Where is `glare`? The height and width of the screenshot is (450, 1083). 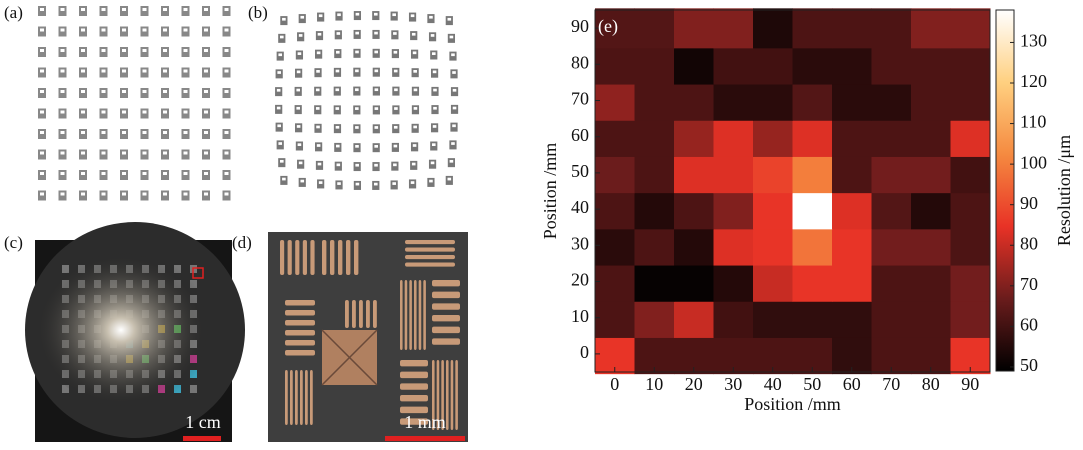 glare is located at coordinates (130, 330).